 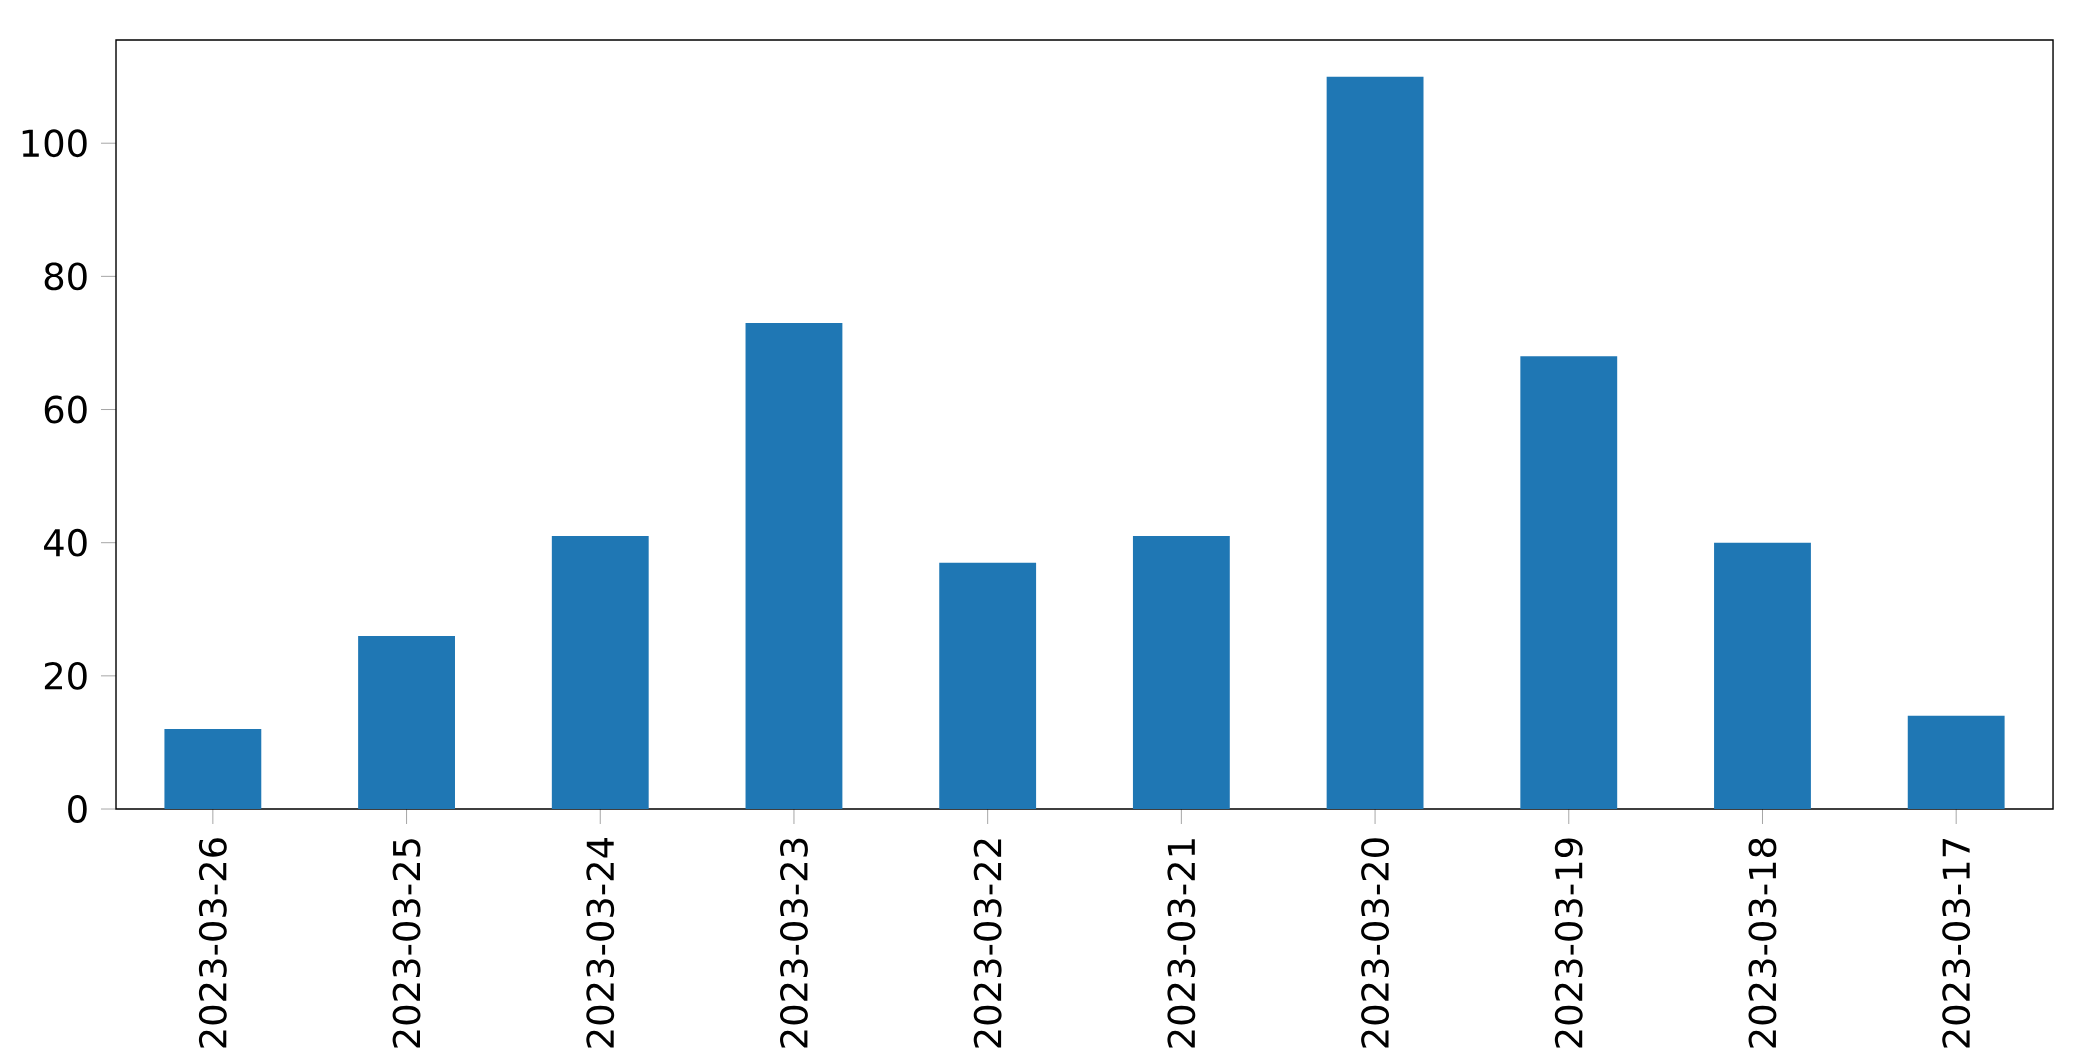 What do you see at coordinates (65, 675) in the screenshot?
I see `y-tick-label: 20` at bounding box center [65, 675].